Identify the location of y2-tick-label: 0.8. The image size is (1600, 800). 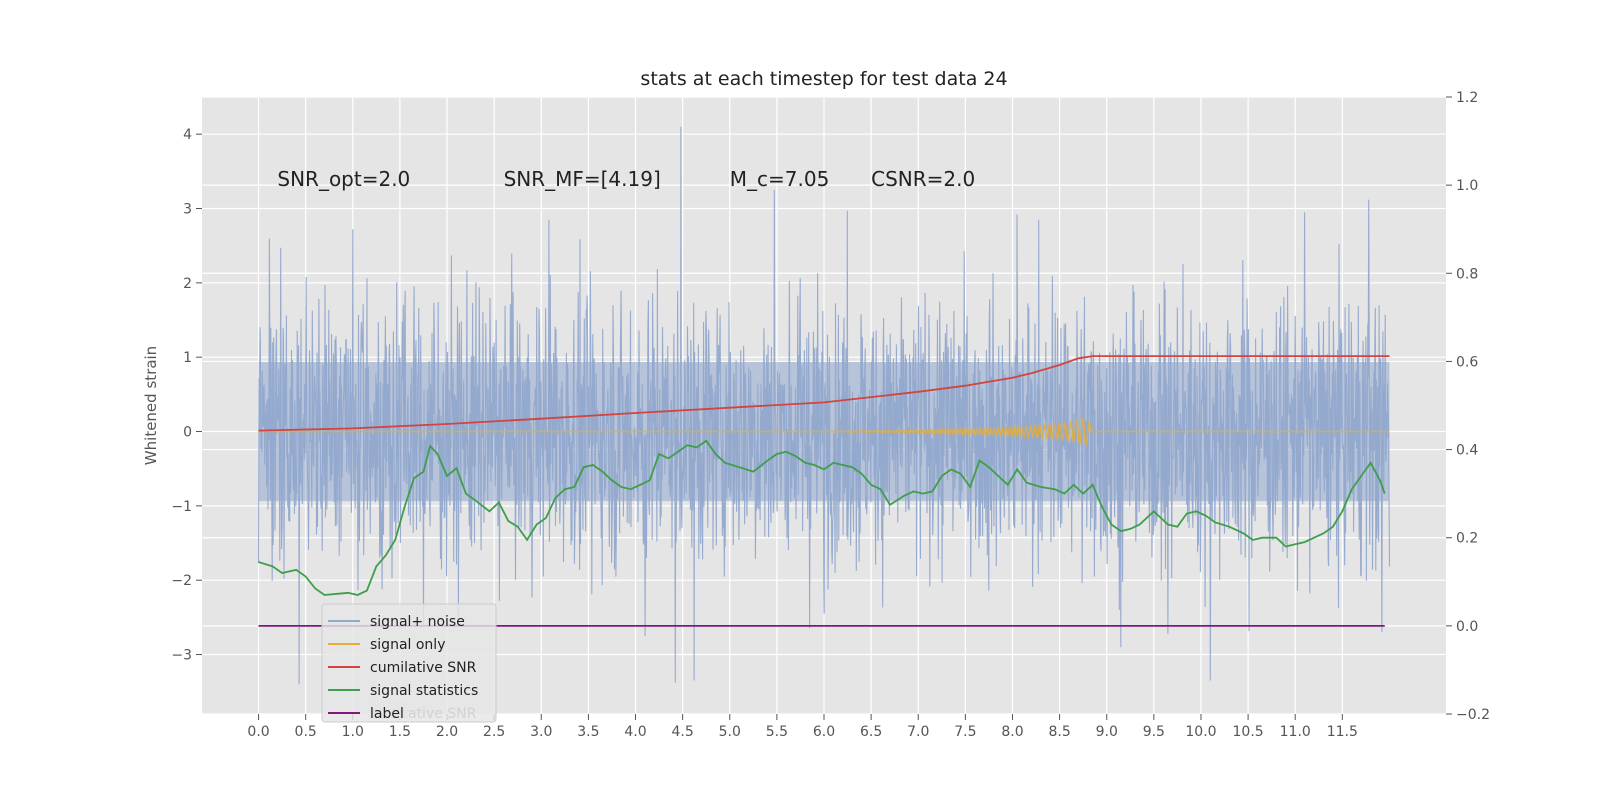
(1467, 274).